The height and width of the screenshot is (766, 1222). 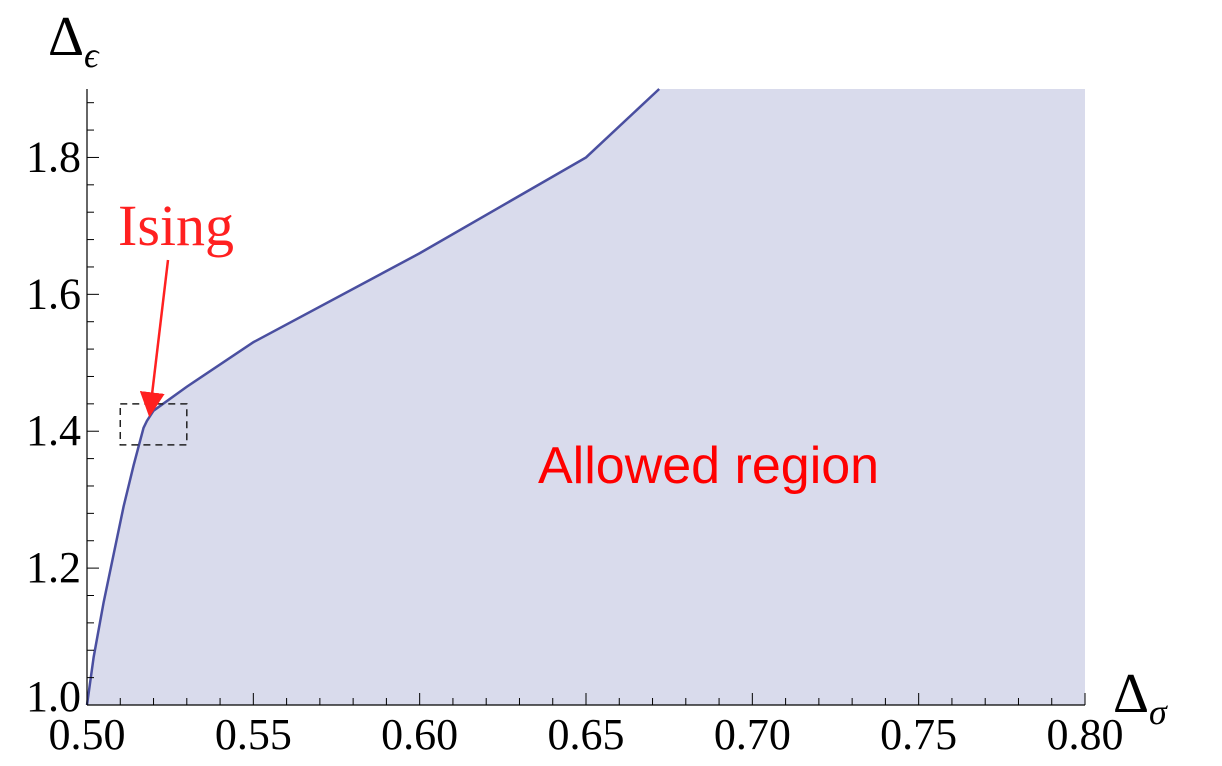 What do you see at coordinates (87, 734) in the screenshot?
I see `x-tick-label: 0.50` at bounding box center [87, 734].